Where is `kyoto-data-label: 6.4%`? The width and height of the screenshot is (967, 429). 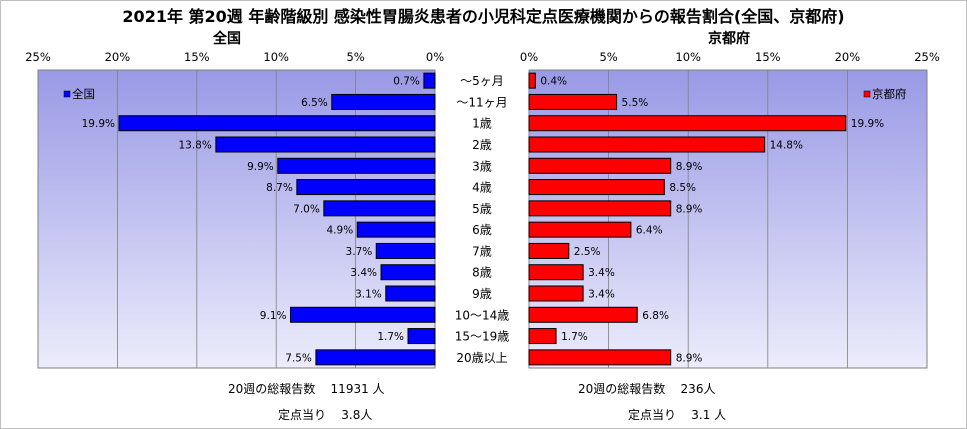 kyoto-data-label: 6.4% is located at coordinates (649, 231).